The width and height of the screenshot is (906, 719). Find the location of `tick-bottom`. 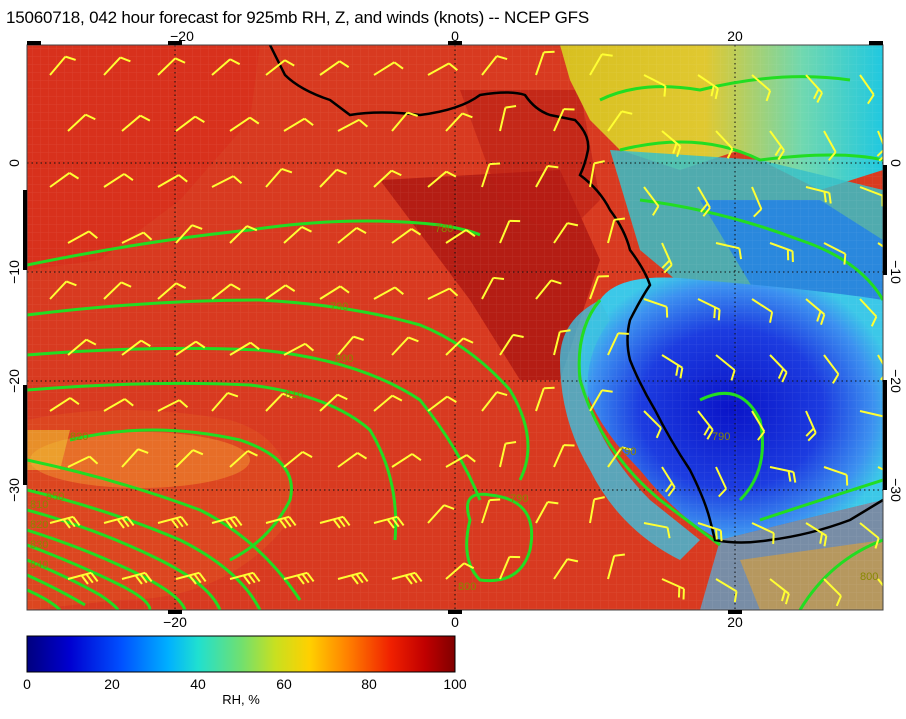

tick-bottom is located at coordinates (175, 612).